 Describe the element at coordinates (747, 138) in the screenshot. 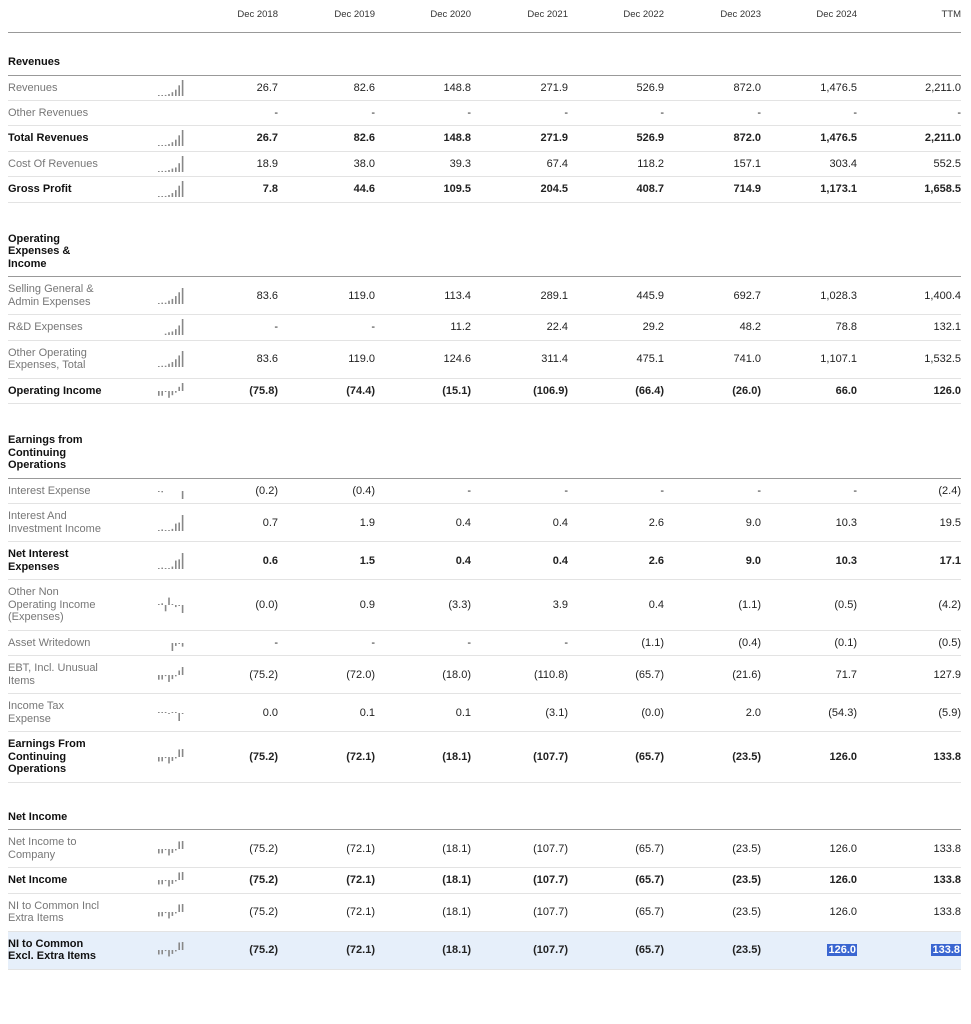

I see `cell-value-text: 872.0` at that location.